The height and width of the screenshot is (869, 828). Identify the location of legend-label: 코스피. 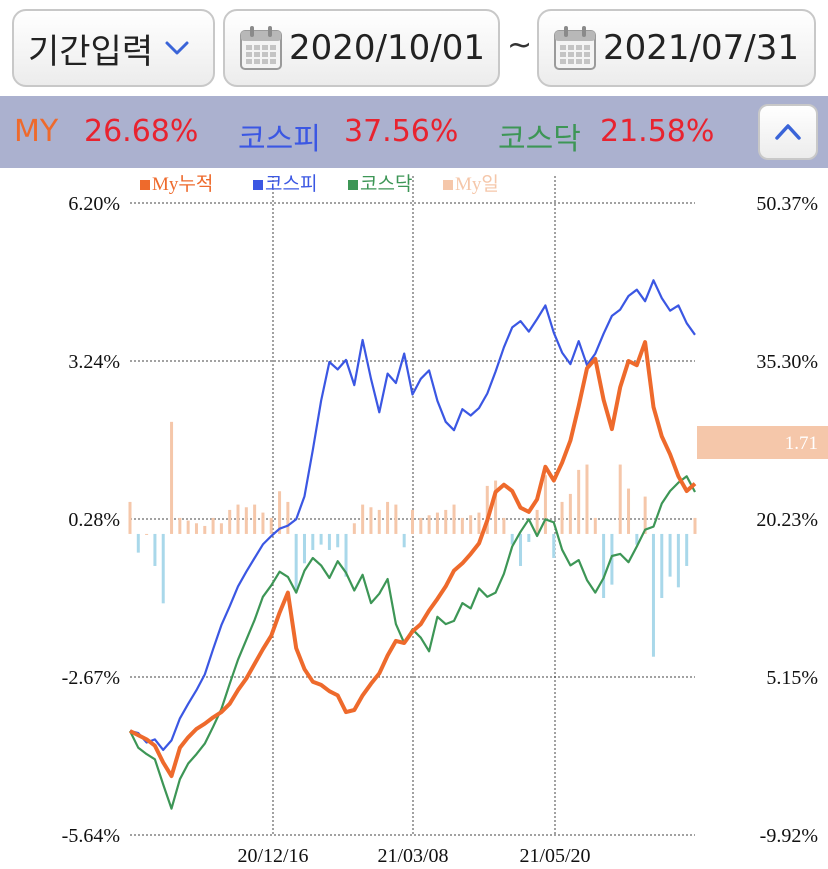
(291, 184).